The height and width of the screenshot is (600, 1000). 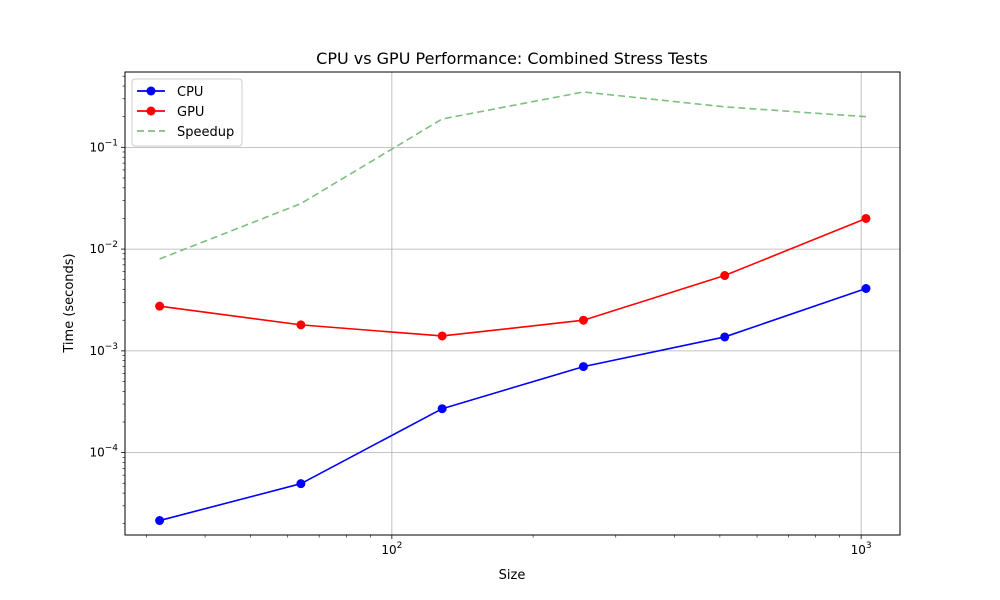 What do you see at coordinates (512, 575) in the screenshot?
I see `x-axis-label: Size` at bounding box center [512, 575].